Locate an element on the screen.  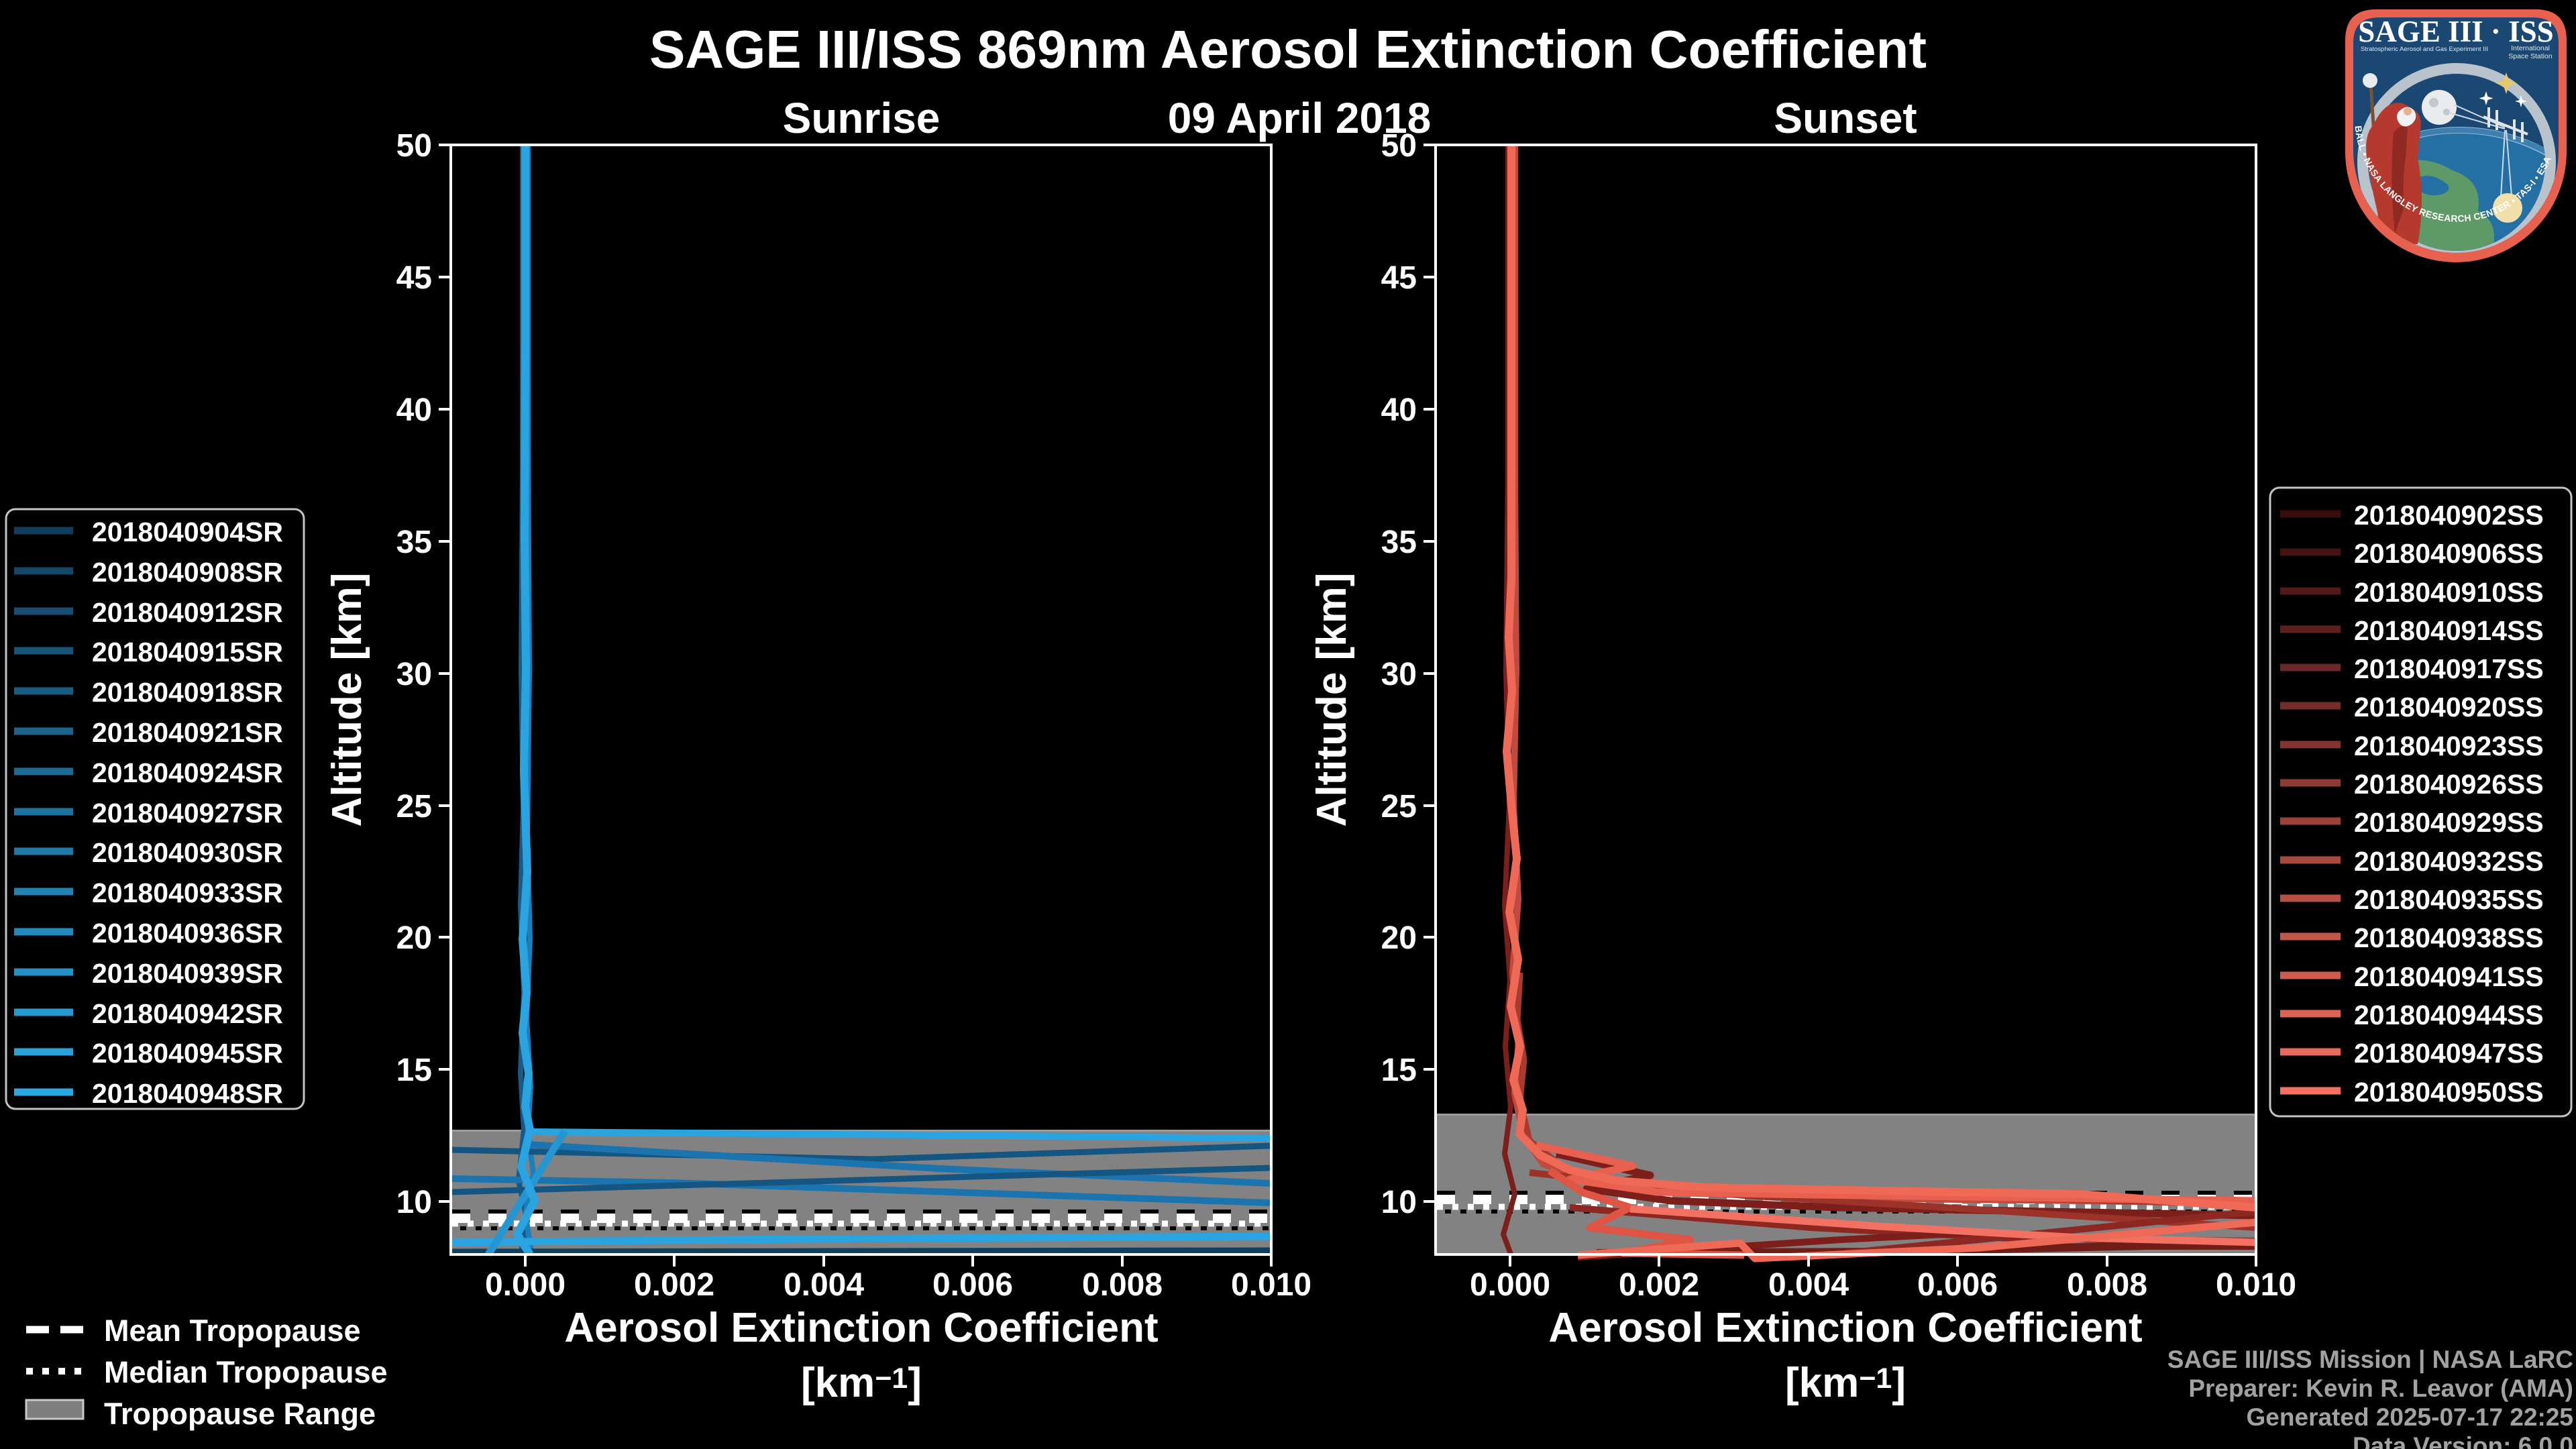
svg-text: 2018040947SS is located at coordinates (2449, 1053).